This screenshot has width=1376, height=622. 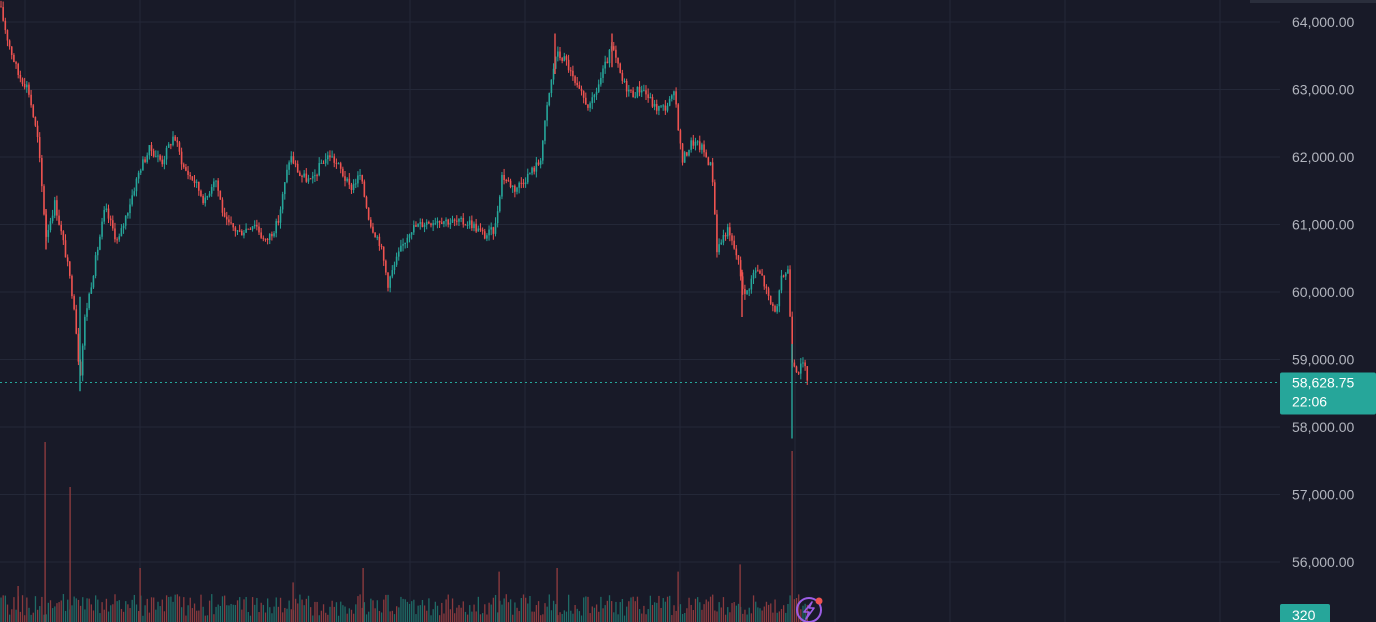 What do you see at coordinates (809, 609) in the screenshot?
I see `lightning-icon` at bounding box center [809, 609].